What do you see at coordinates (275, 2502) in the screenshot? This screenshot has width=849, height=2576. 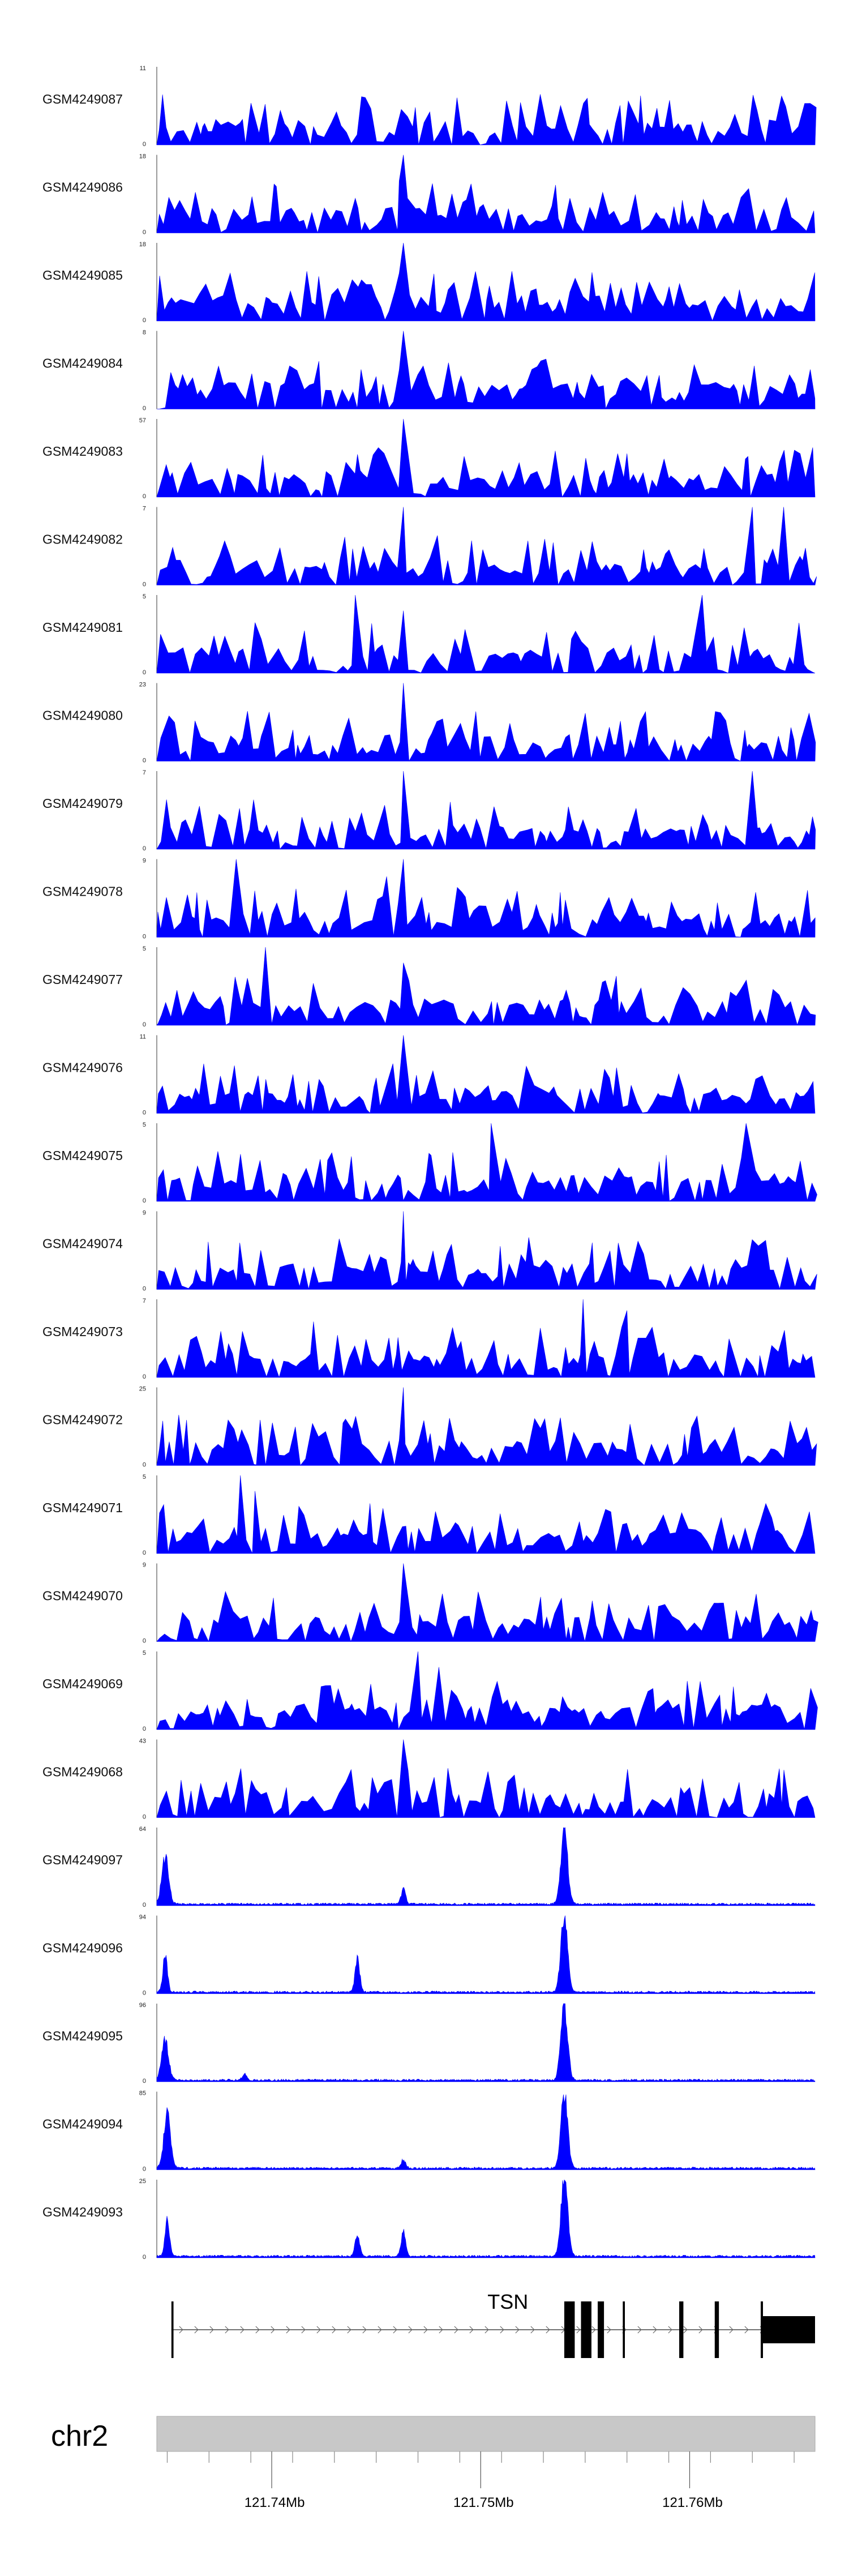 I see `tick-label: 121.74Mb` at bounding box center [275, 2502].